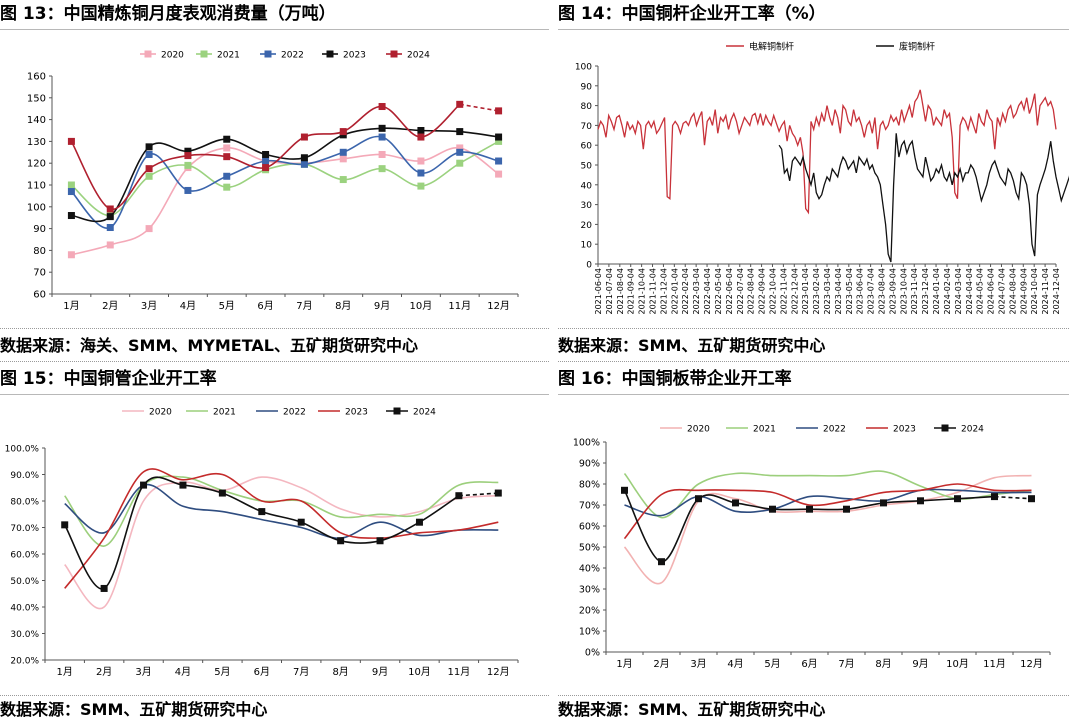  What do you see at coordinates (354, 56) in the screenshot?
I see `c13-legend-label-2023: 2023` at bounding box center [354, 56].